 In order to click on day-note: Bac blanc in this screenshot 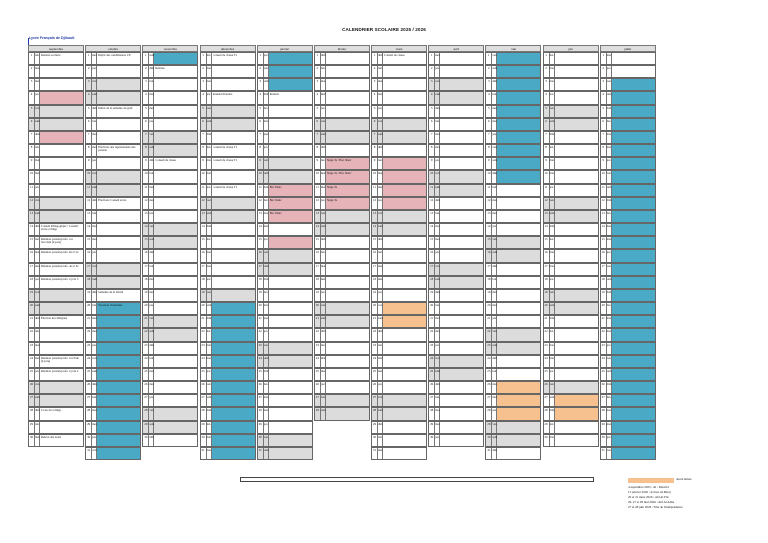, I will do `click(275, 186)`.